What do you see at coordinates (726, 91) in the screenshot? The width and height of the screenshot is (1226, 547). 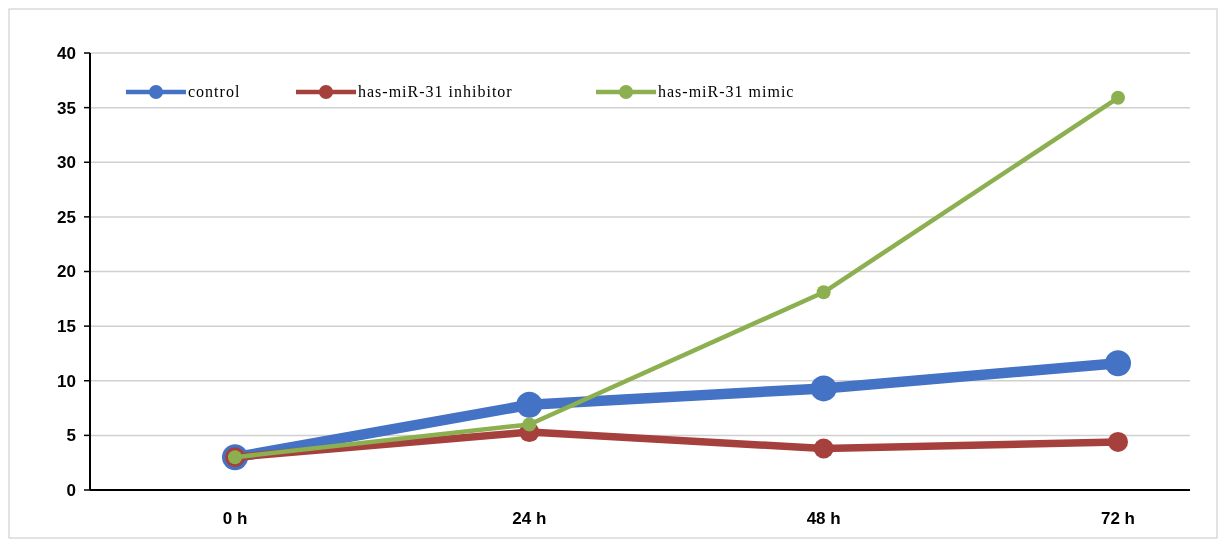 I see `legend-label: has-miR-31 mimic` at bounding box center [726, 91].